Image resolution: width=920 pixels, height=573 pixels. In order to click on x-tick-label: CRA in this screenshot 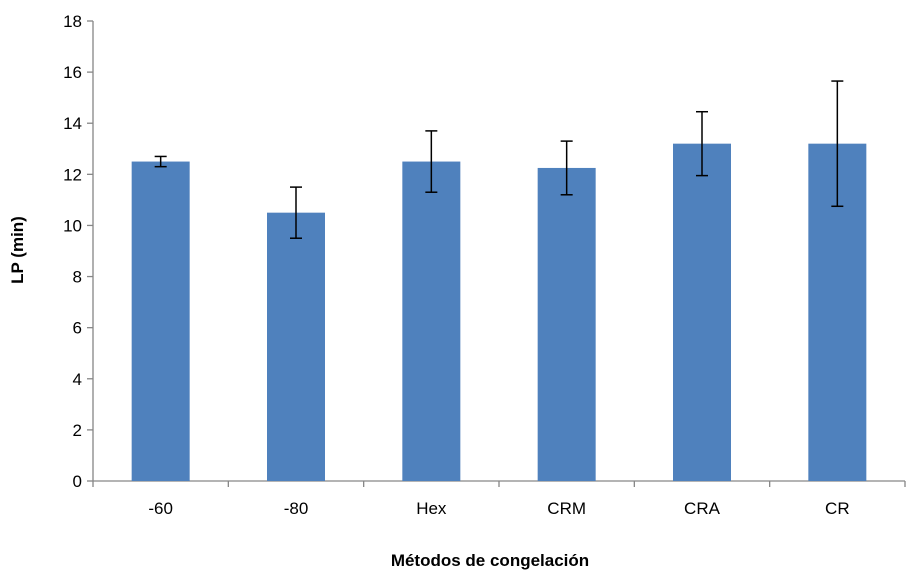, I will do `click(702, 508)`.